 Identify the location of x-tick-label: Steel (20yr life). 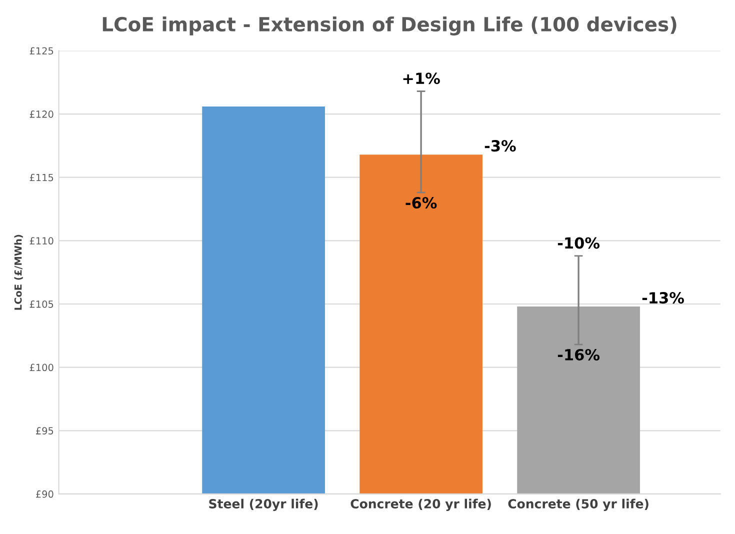
(263, 505).